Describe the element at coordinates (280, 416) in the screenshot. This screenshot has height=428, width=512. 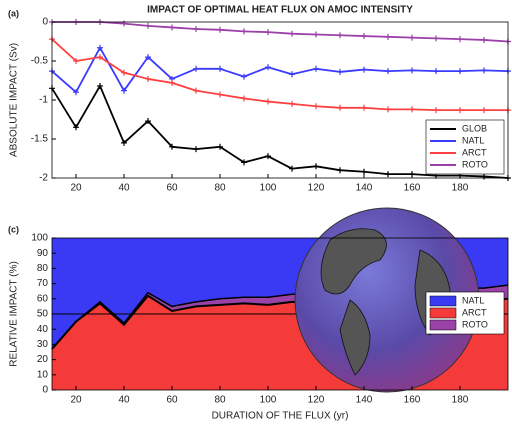
I see `x-axis-label: DURATION OF THE FLUX (yr)` at that location.